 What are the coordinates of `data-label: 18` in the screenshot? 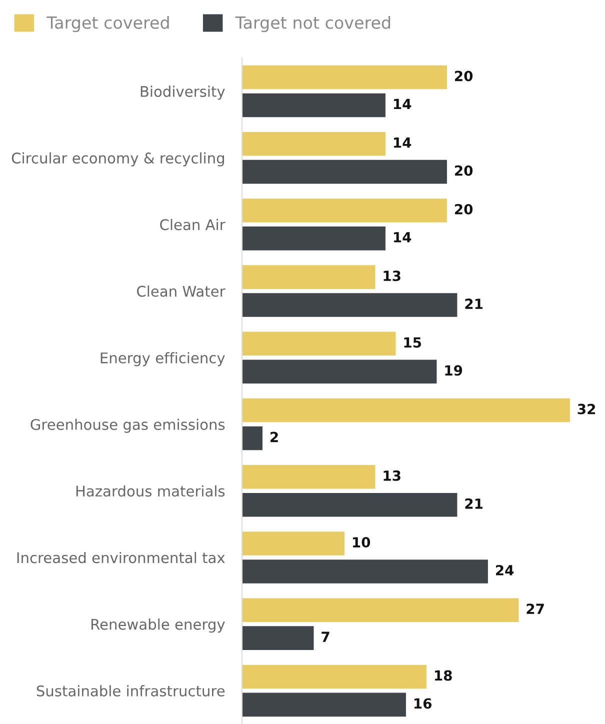 It's located at (443, 675).